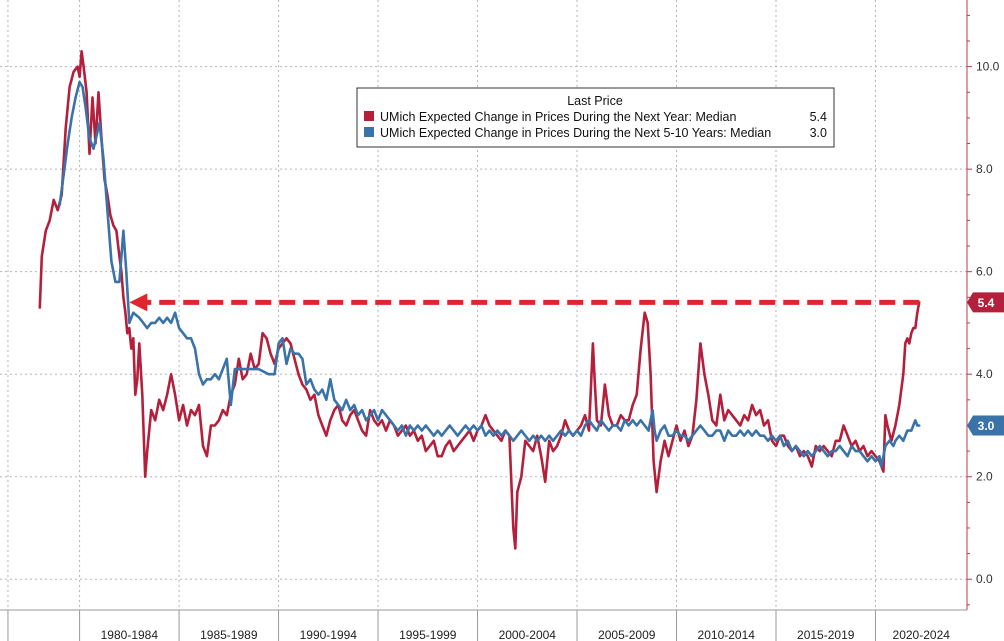  Describe the element at coordinates (984, 477) in the screenshot. I see `y-tick-label: 2.0` at that location.